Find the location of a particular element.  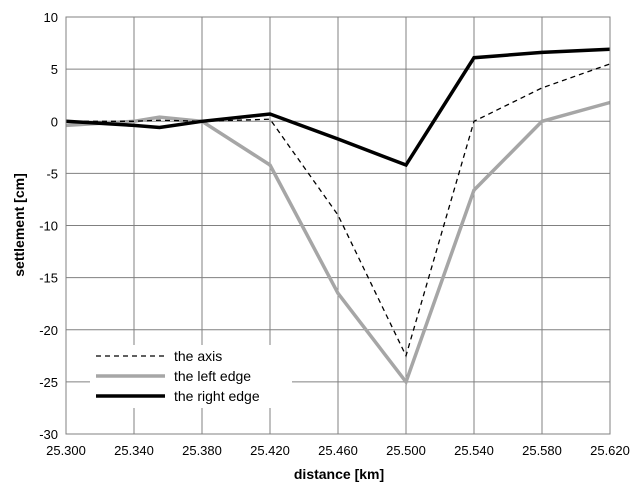

y-tick-label: -10 is located at coordinates (48, 226).